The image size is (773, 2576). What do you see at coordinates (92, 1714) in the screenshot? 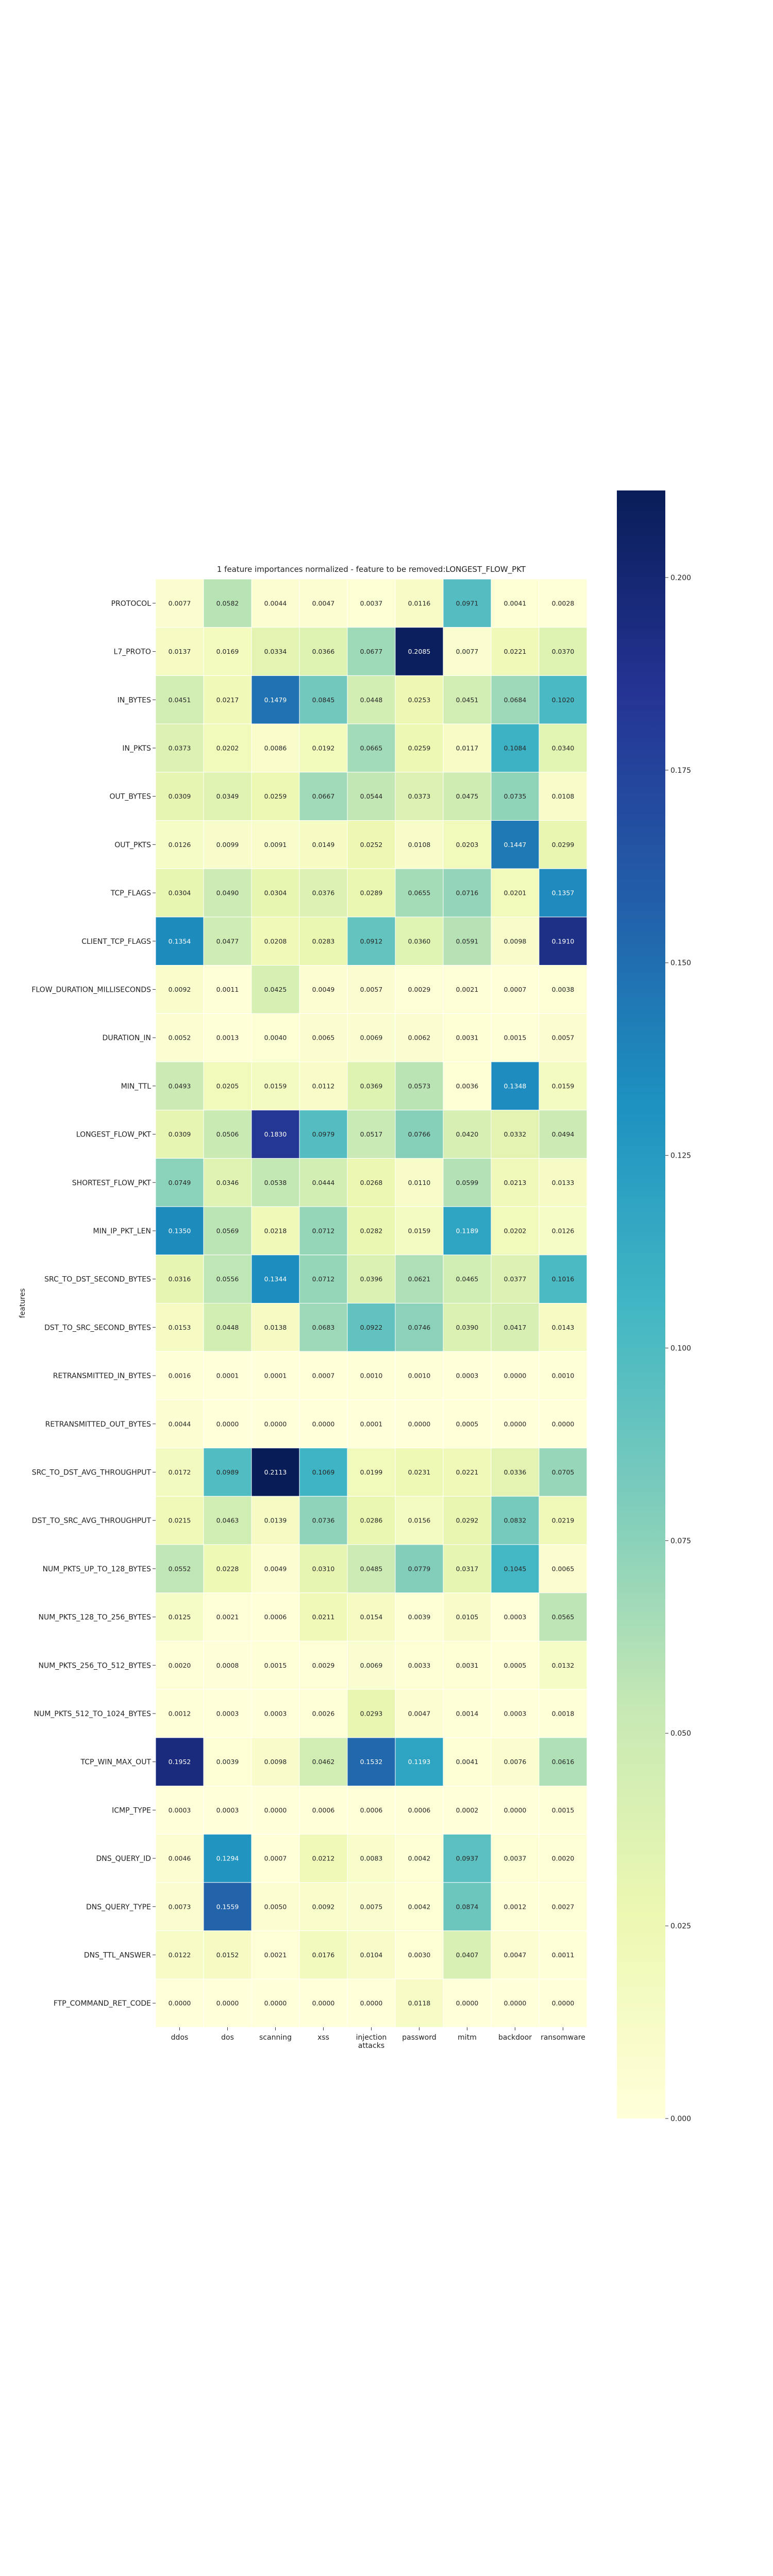
I see `row-label: NUM_PKTS_512_TO_1024_BYTES` at bounding box center [92, 1714].